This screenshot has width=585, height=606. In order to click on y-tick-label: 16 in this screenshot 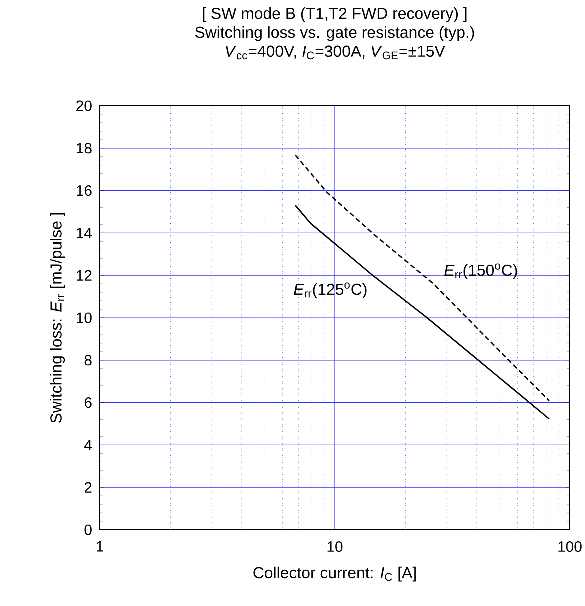, I will do `click(84, 191)`.